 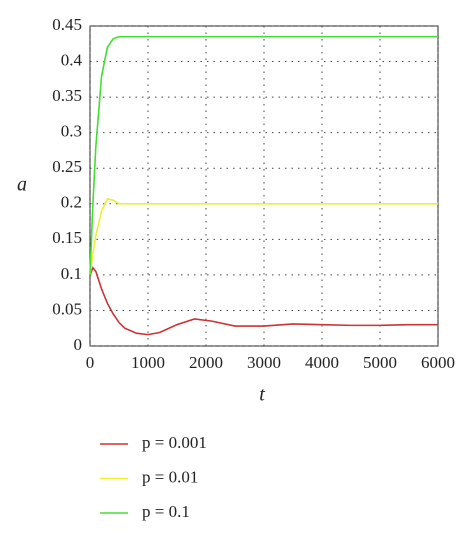 I want to click on y-tick-label: 0.35, so click(x=67, y=95).